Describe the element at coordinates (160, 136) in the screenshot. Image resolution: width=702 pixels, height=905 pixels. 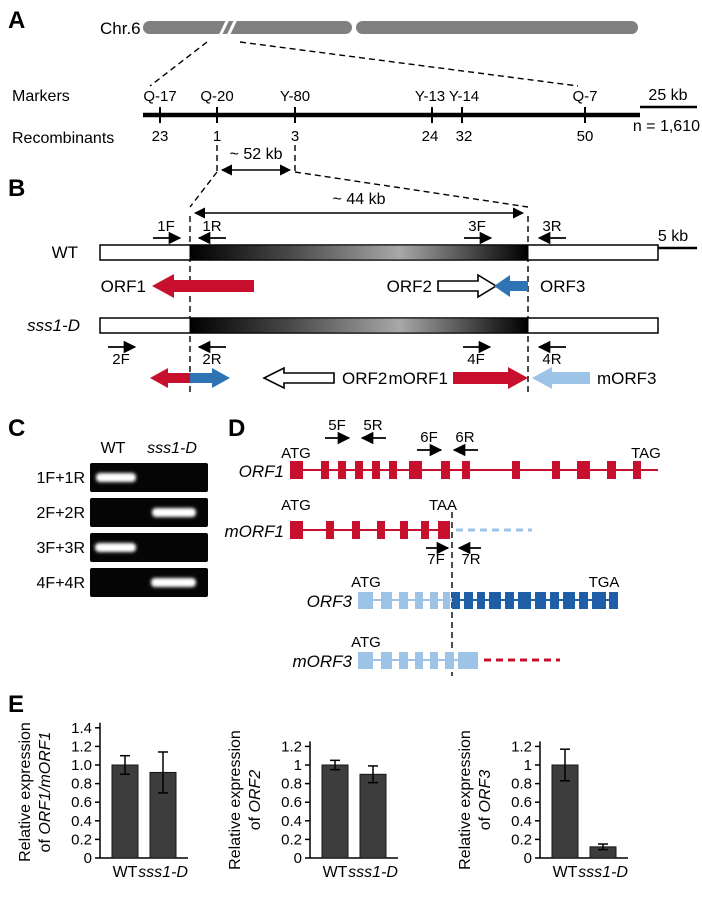
I see `recombinant-count: 23` at that location.